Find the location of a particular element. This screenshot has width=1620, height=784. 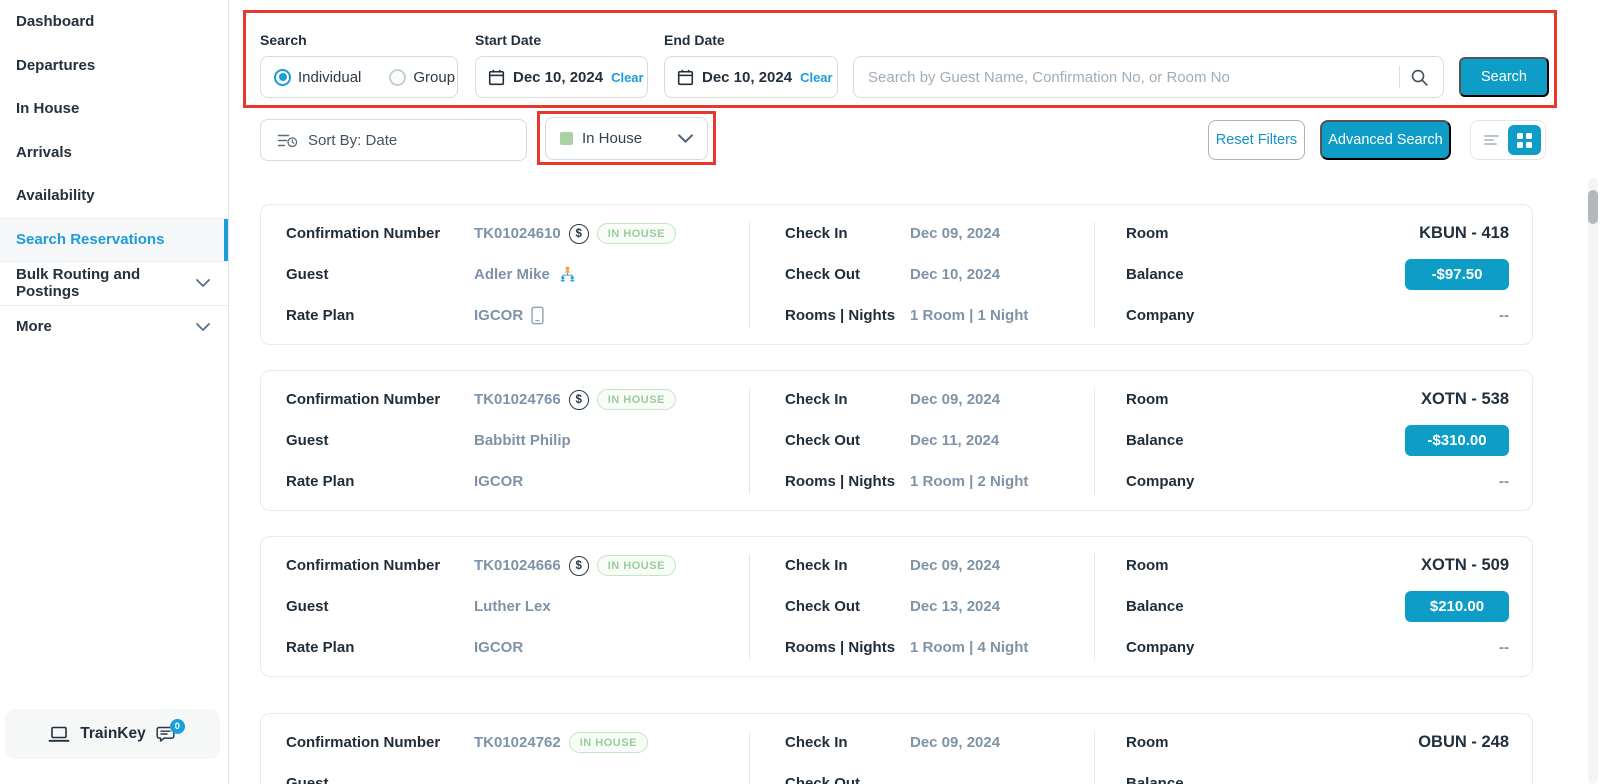

search-type-radio-group: Individual Group is located at coordinates (359, 77).